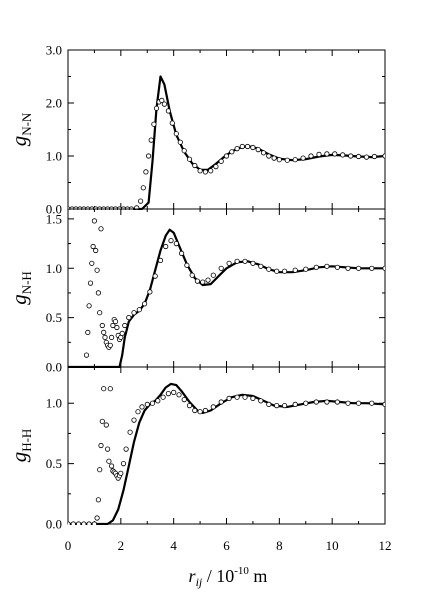  Describe the element at coordinates (54, 463) in the screenshot. I see `y-tick-label: 0.5` at that location.